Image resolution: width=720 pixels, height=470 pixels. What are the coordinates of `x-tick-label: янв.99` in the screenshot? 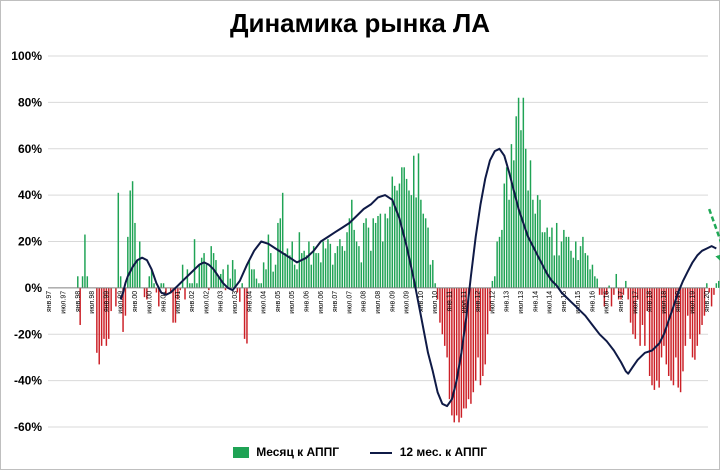 It's located at (106, 301).